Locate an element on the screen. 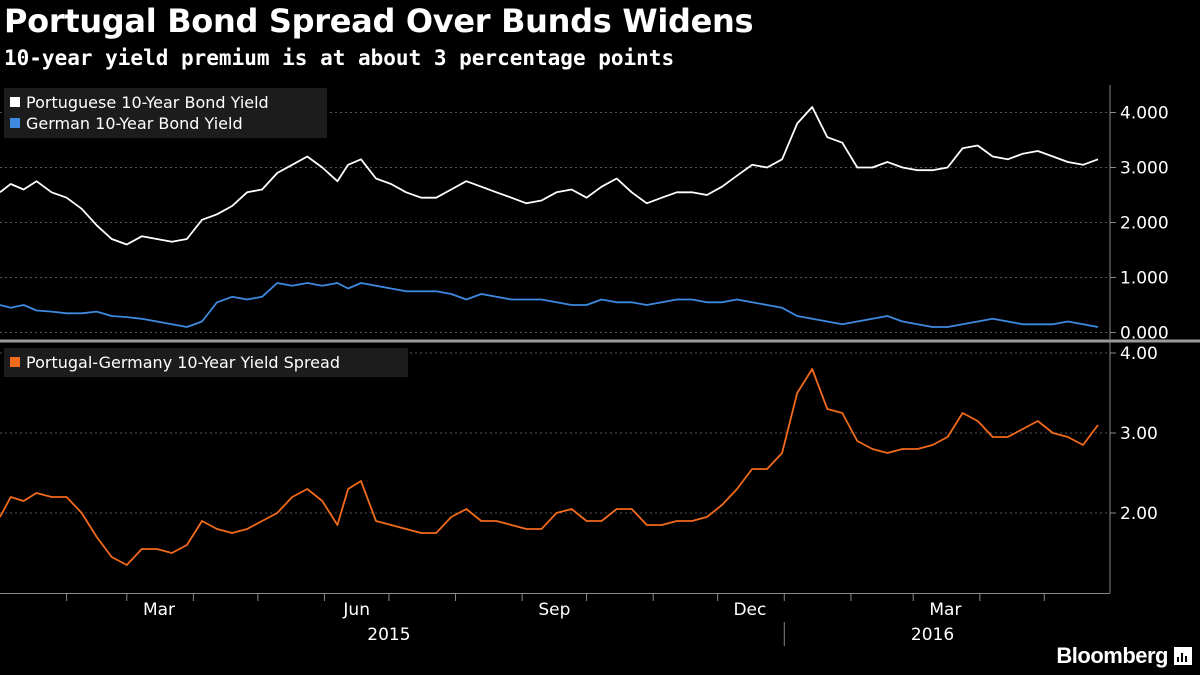 This screenshot has height=675, width=1200. bloomberg-logo: Bloomberg is located at coordinates (1124, 656).